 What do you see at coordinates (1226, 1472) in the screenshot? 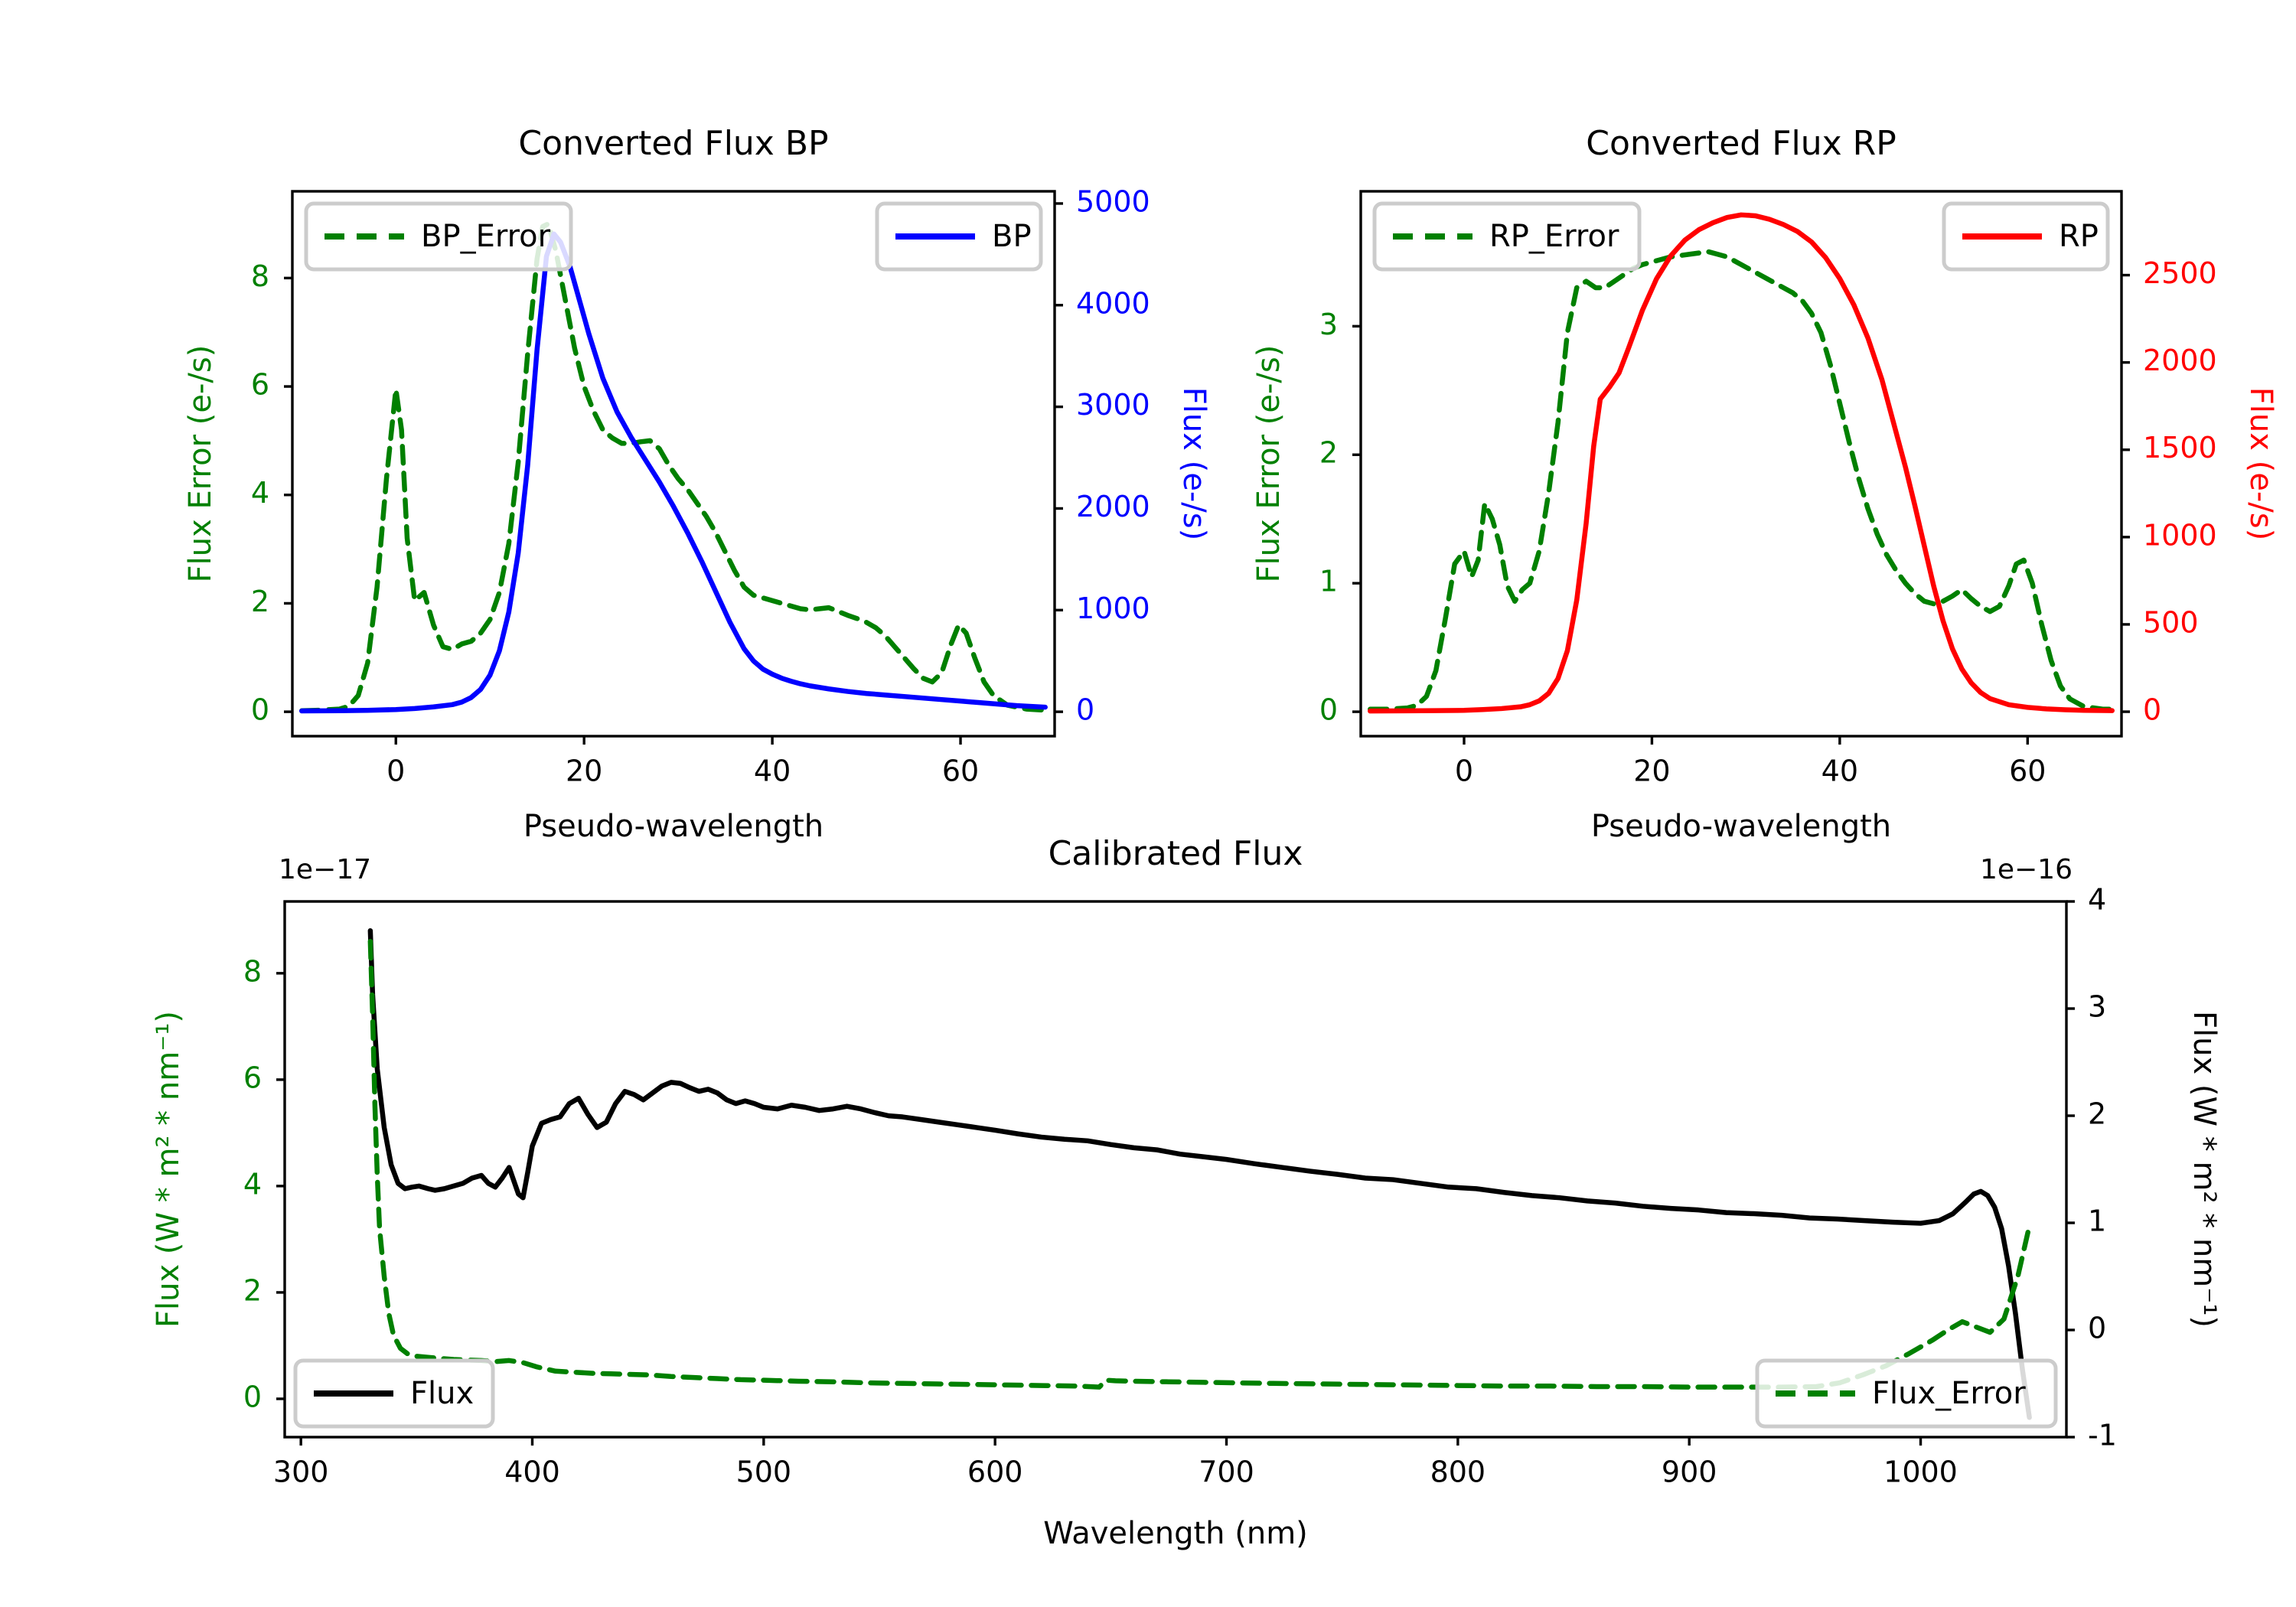
I see `calibrated-flux-xticklabel-700: 700` at bounding box center [1226, 1472].